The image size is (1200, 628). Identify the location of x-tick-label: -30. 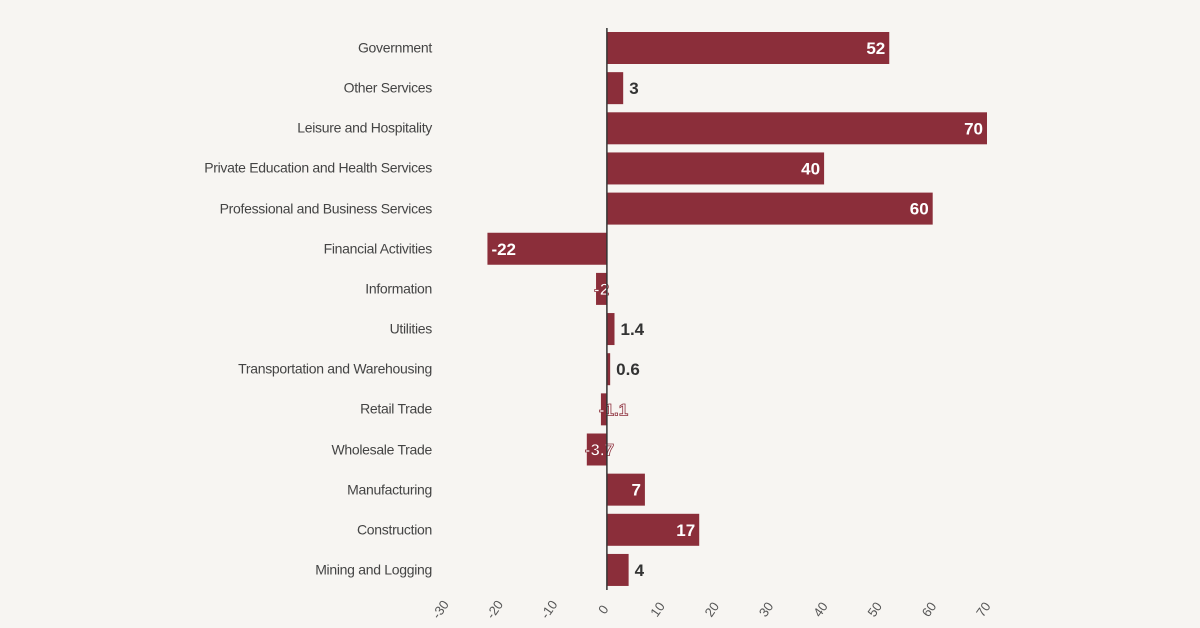
(440, 609).